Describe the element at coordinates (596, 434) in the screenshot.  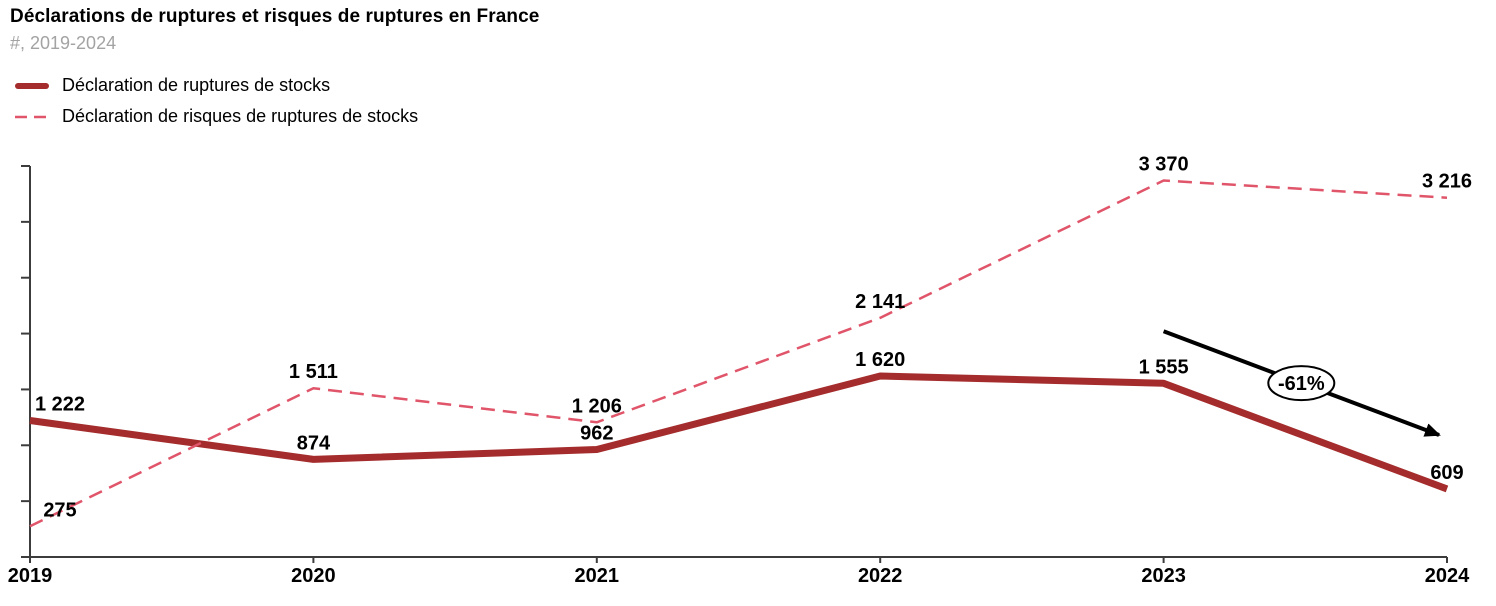
I see `data-label: 962` at that location.